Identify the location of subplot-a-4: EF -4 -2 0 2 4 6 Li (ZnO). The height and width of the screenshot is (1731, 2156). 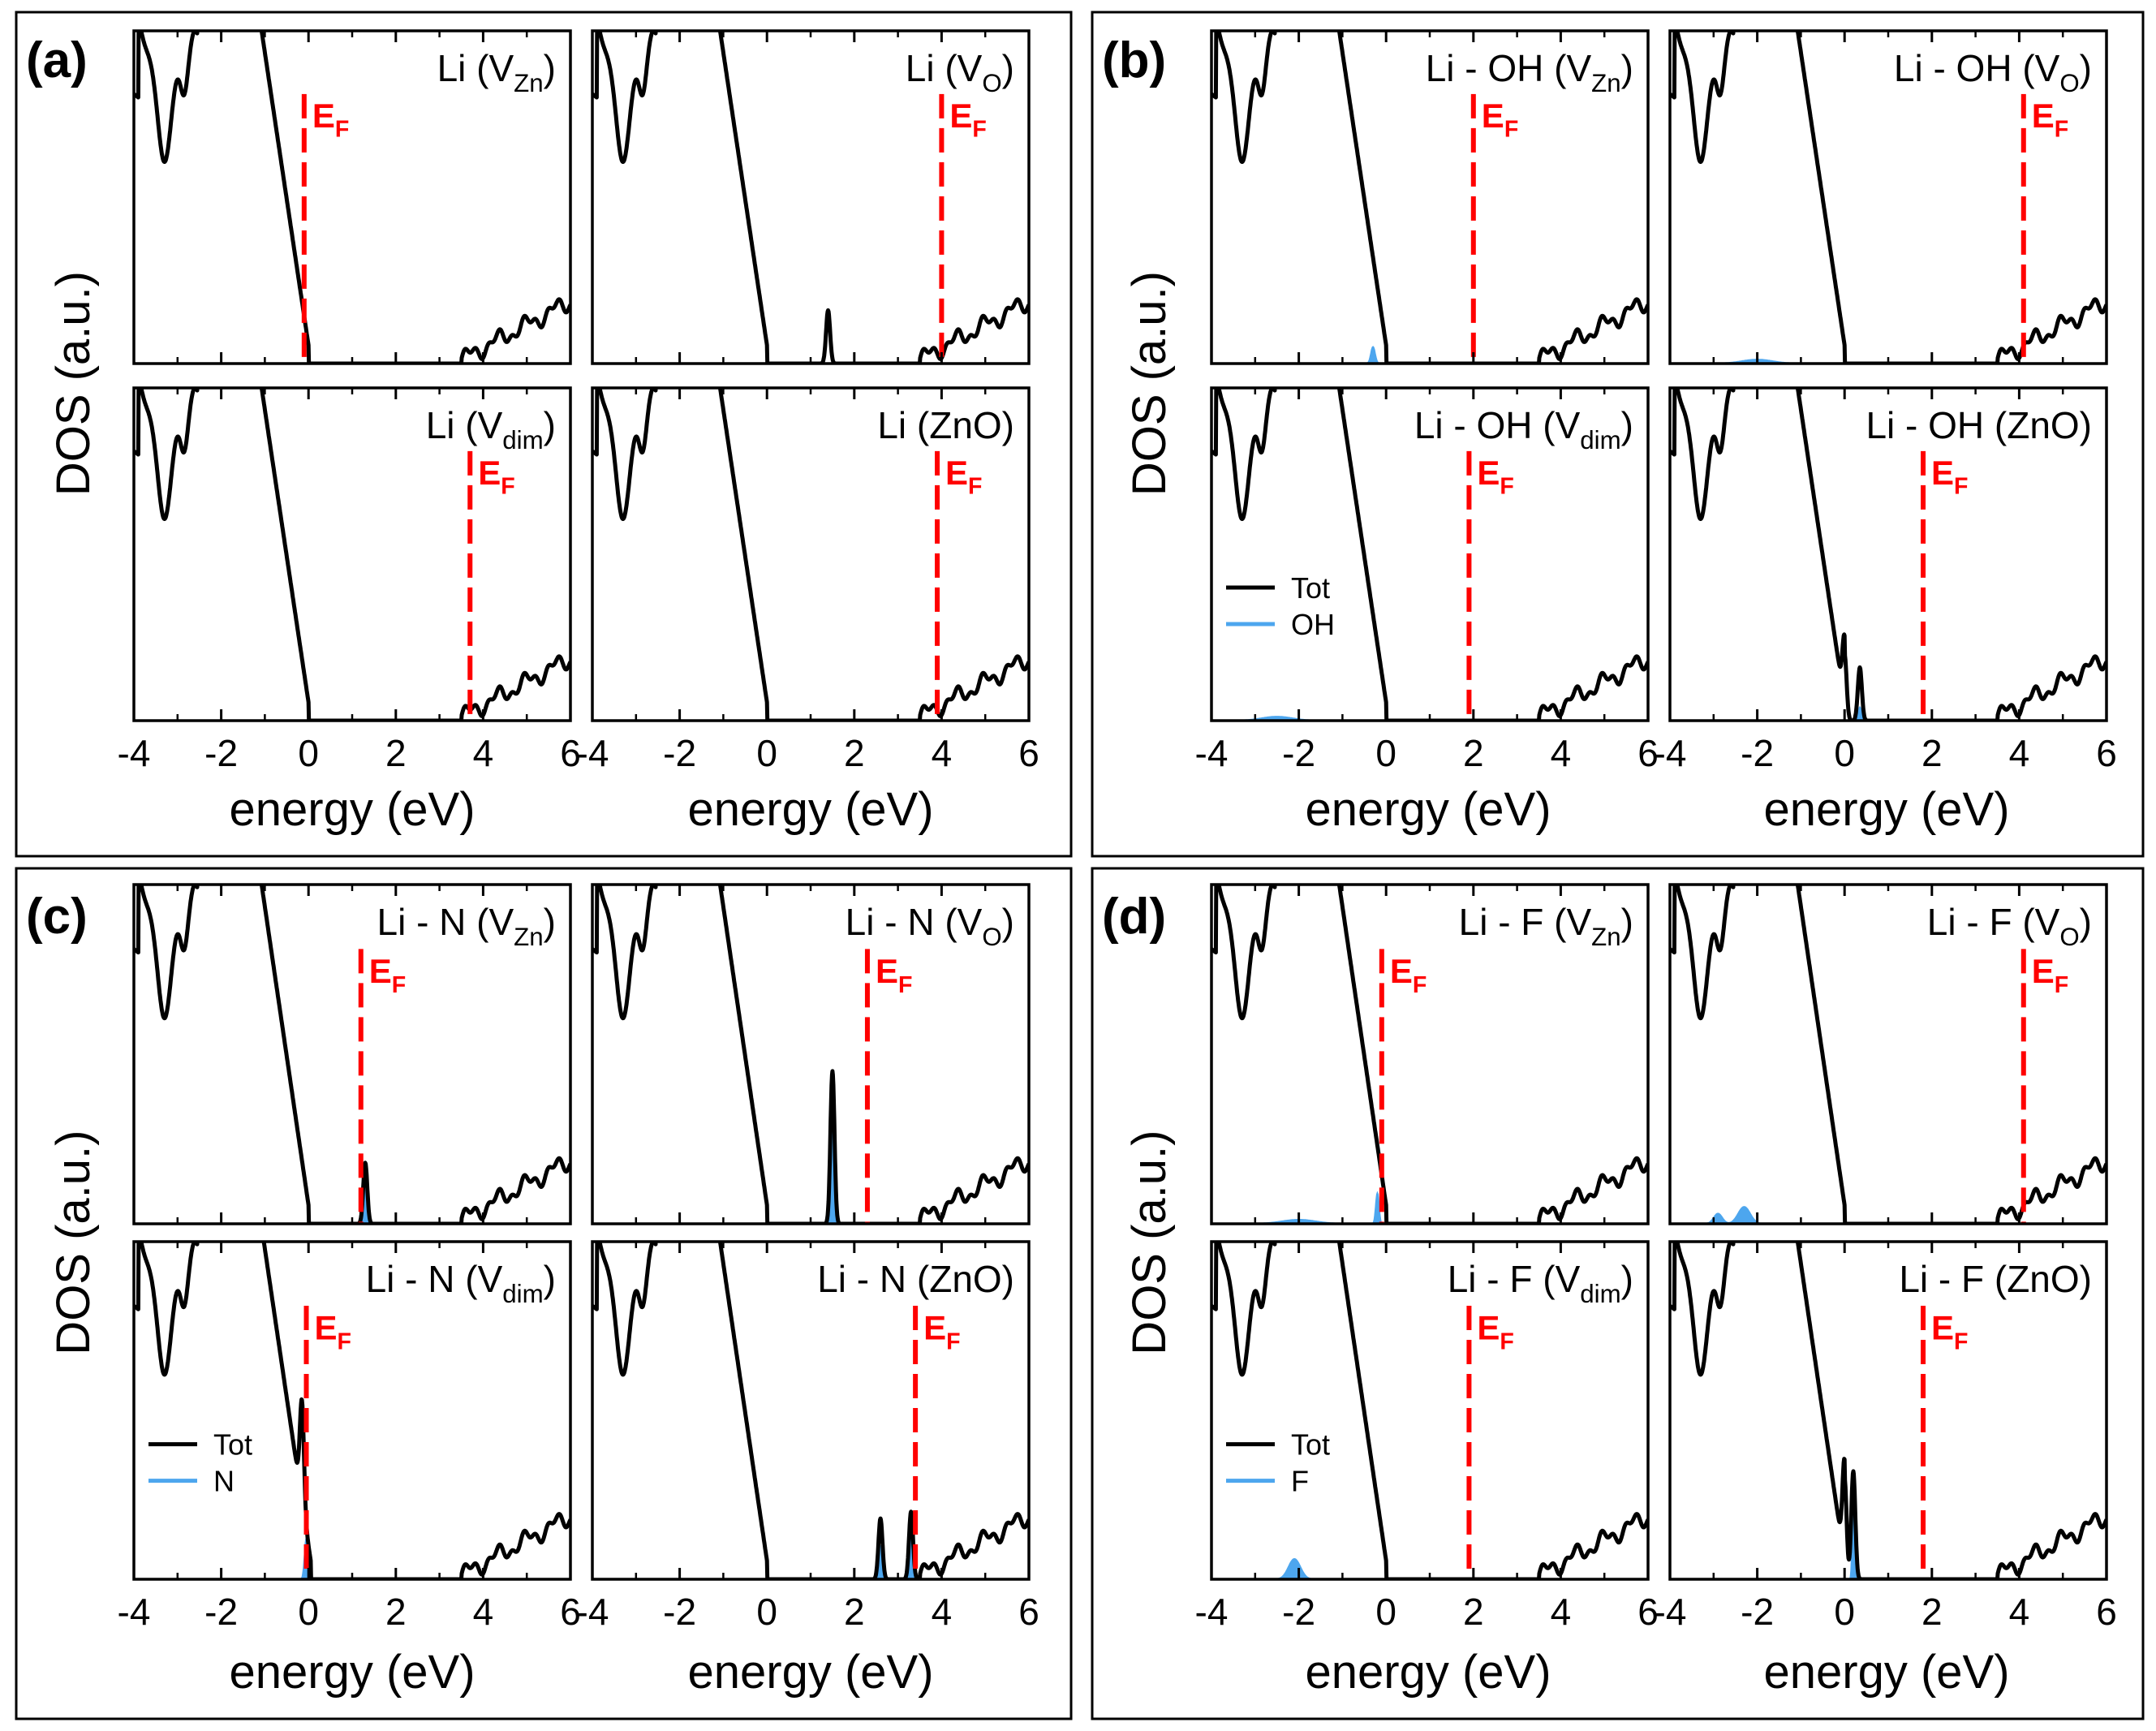
(807, 580).